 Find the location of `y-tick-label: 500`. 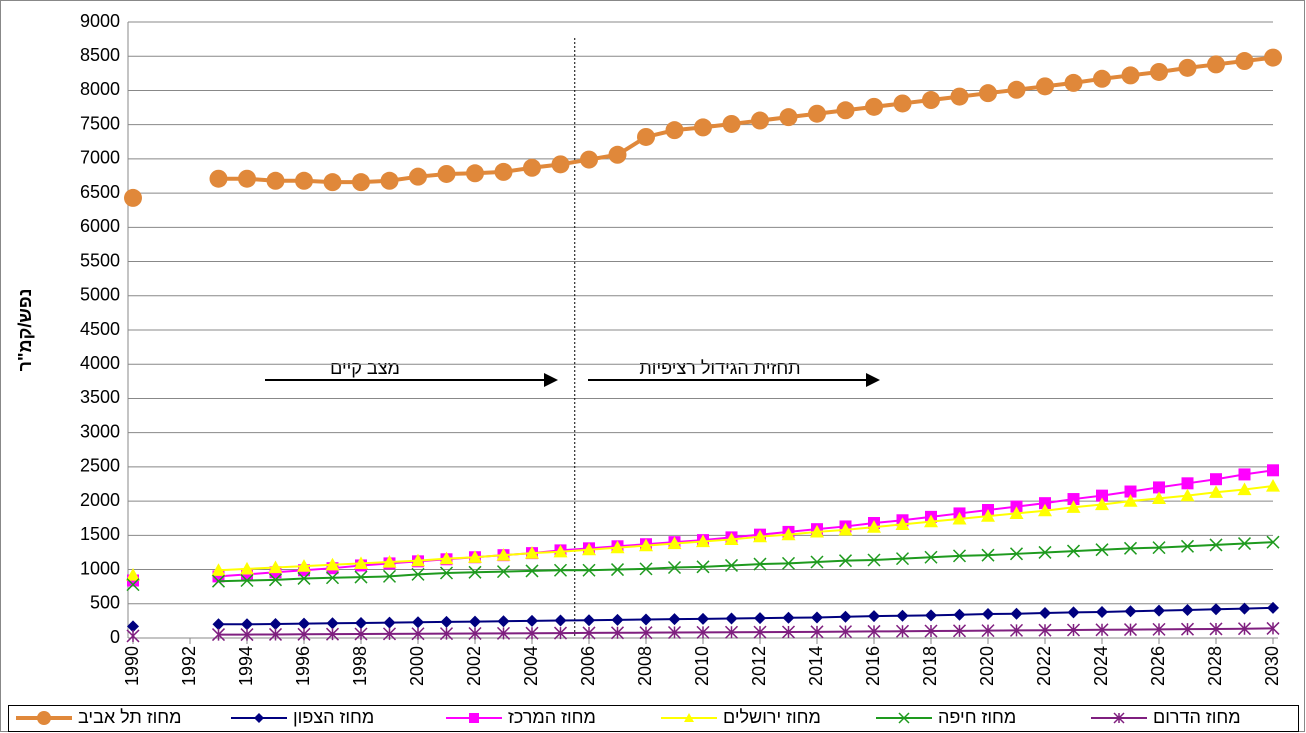

y-tick-label: 500 is located at coordinates (105, 603).